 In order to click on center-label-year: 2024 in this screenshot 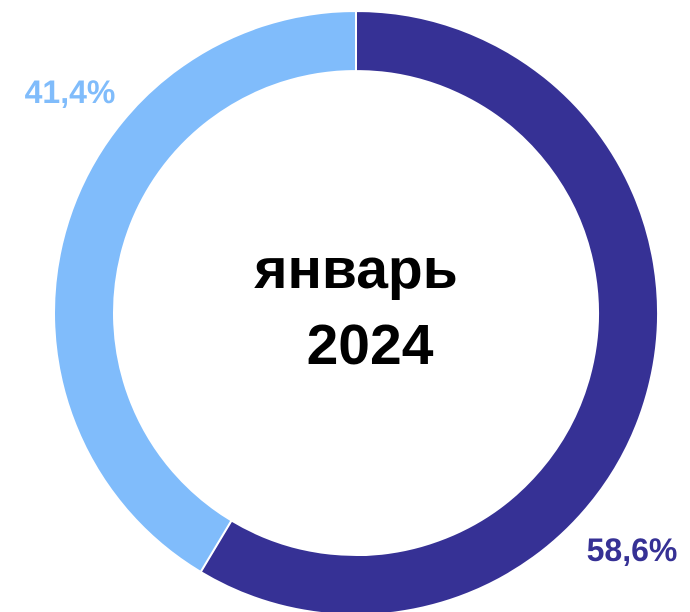, I will do `click(370, 345)`.